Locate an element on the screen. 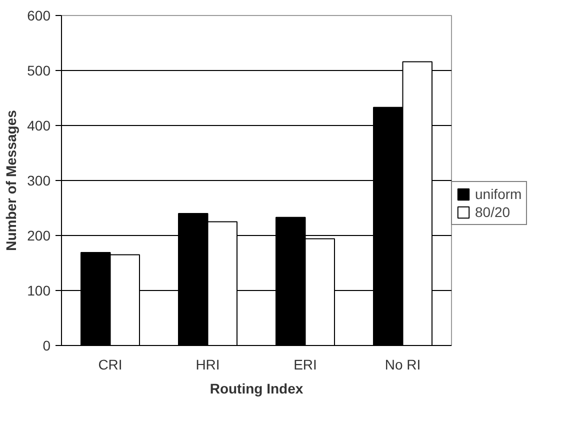 This screenshot has width=582, height=441. y-tick-label: 0 is located at coordinates (46, 346).